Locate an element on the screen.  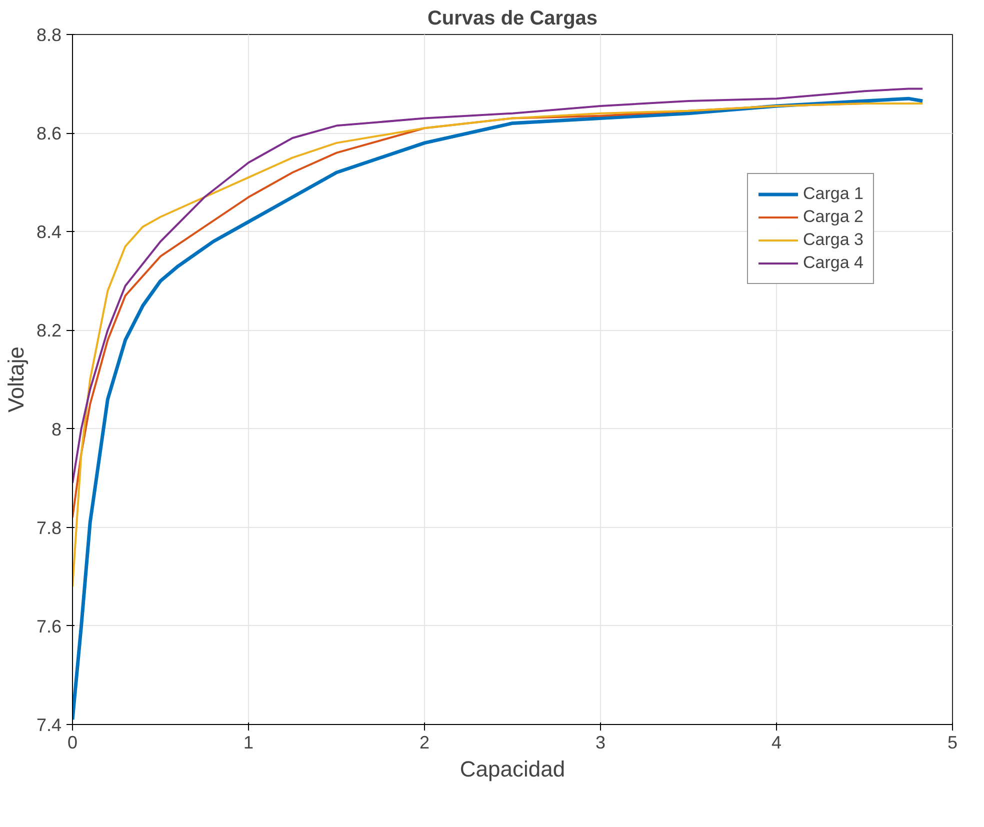
y-tick-label: 7.4 is located at coordinates (49, 725).